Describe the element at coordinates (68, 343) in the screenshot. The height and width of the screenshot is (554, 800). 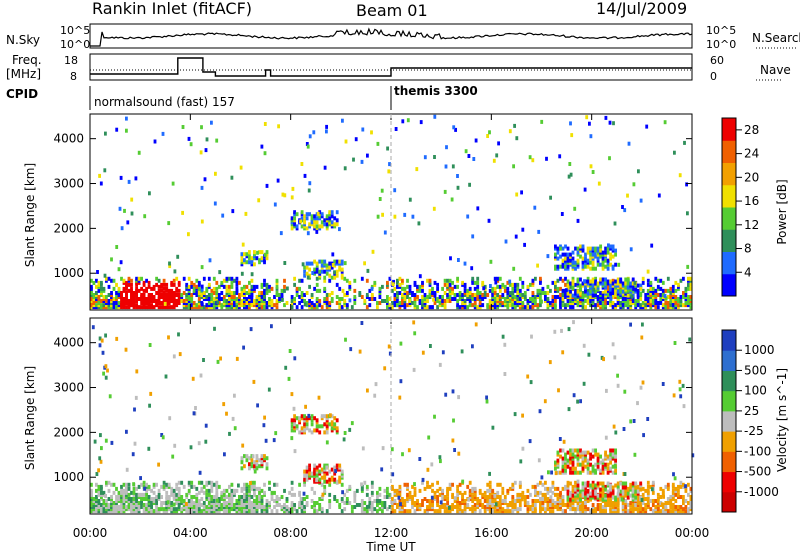
I see `y-tick-label: 4000` at that location.